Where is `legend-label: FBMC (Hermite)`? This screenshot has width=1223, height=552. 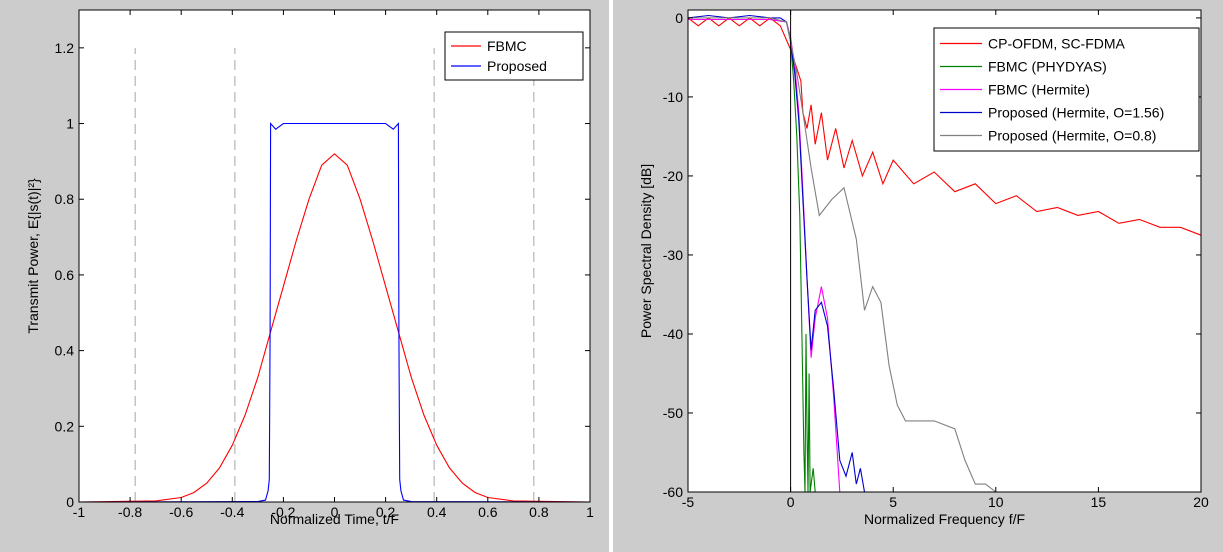
legend-label: FBMC (Hermite) is located at coordinates (1039, 90).